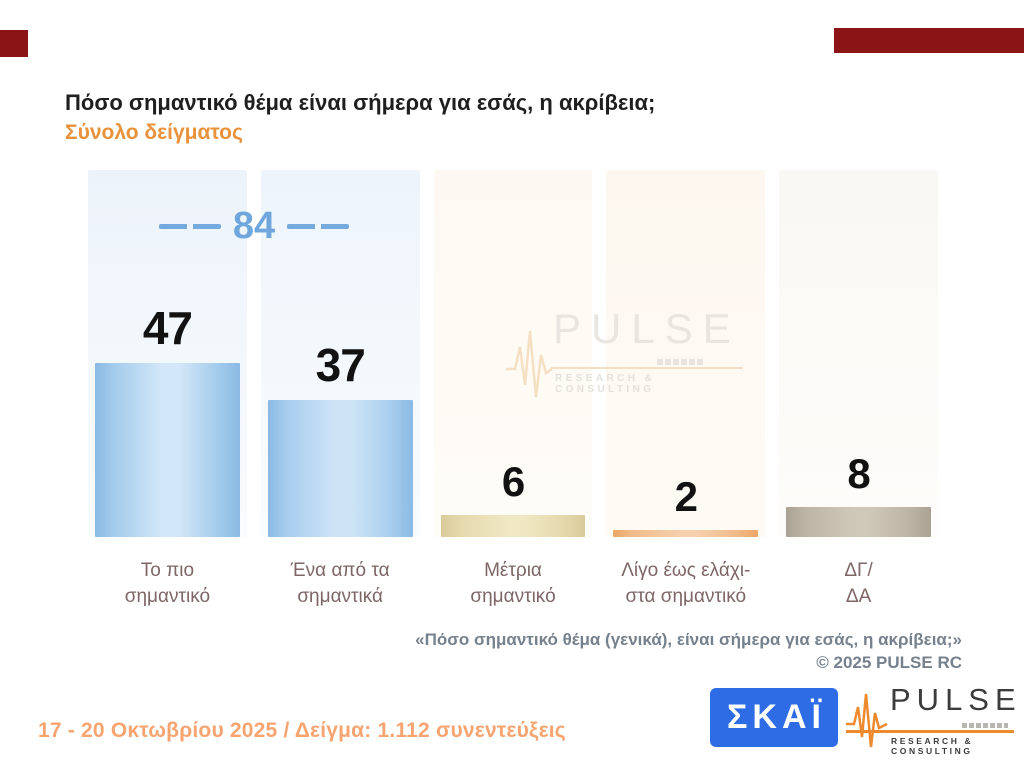  I want to click on bar-value-label: 47, so click(167, 328).